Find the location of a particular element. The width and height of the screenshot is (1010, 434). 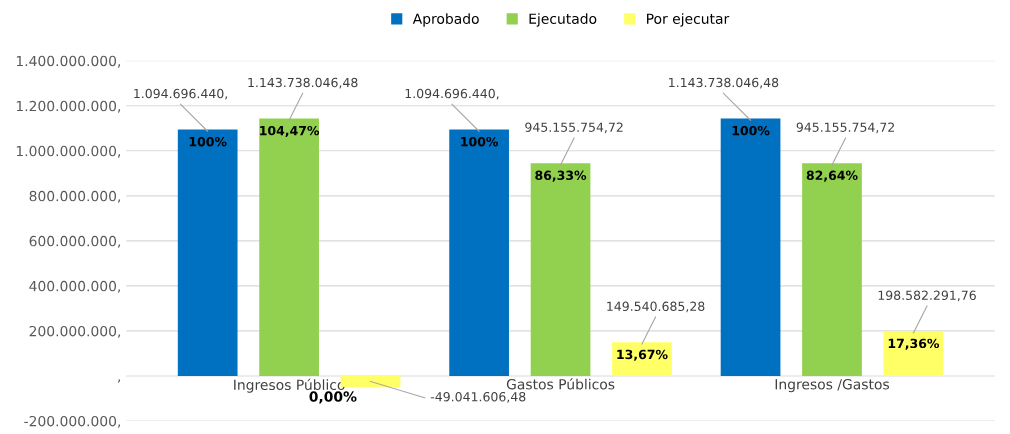

y-tick-label: 1.400.000.000, is located at coordinates (68, 61).